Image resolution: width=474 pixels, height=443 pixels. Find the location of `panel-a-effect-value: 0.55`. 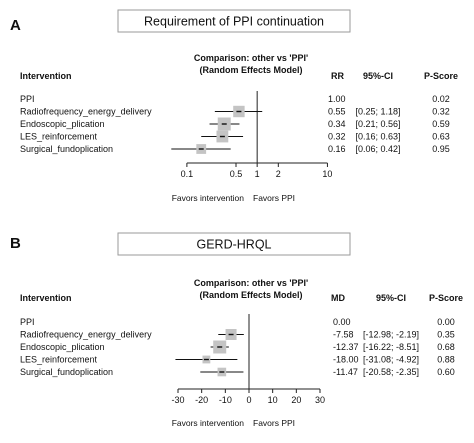

panel-a-effect-value: 0.55 is located at coordinates (337, 112).